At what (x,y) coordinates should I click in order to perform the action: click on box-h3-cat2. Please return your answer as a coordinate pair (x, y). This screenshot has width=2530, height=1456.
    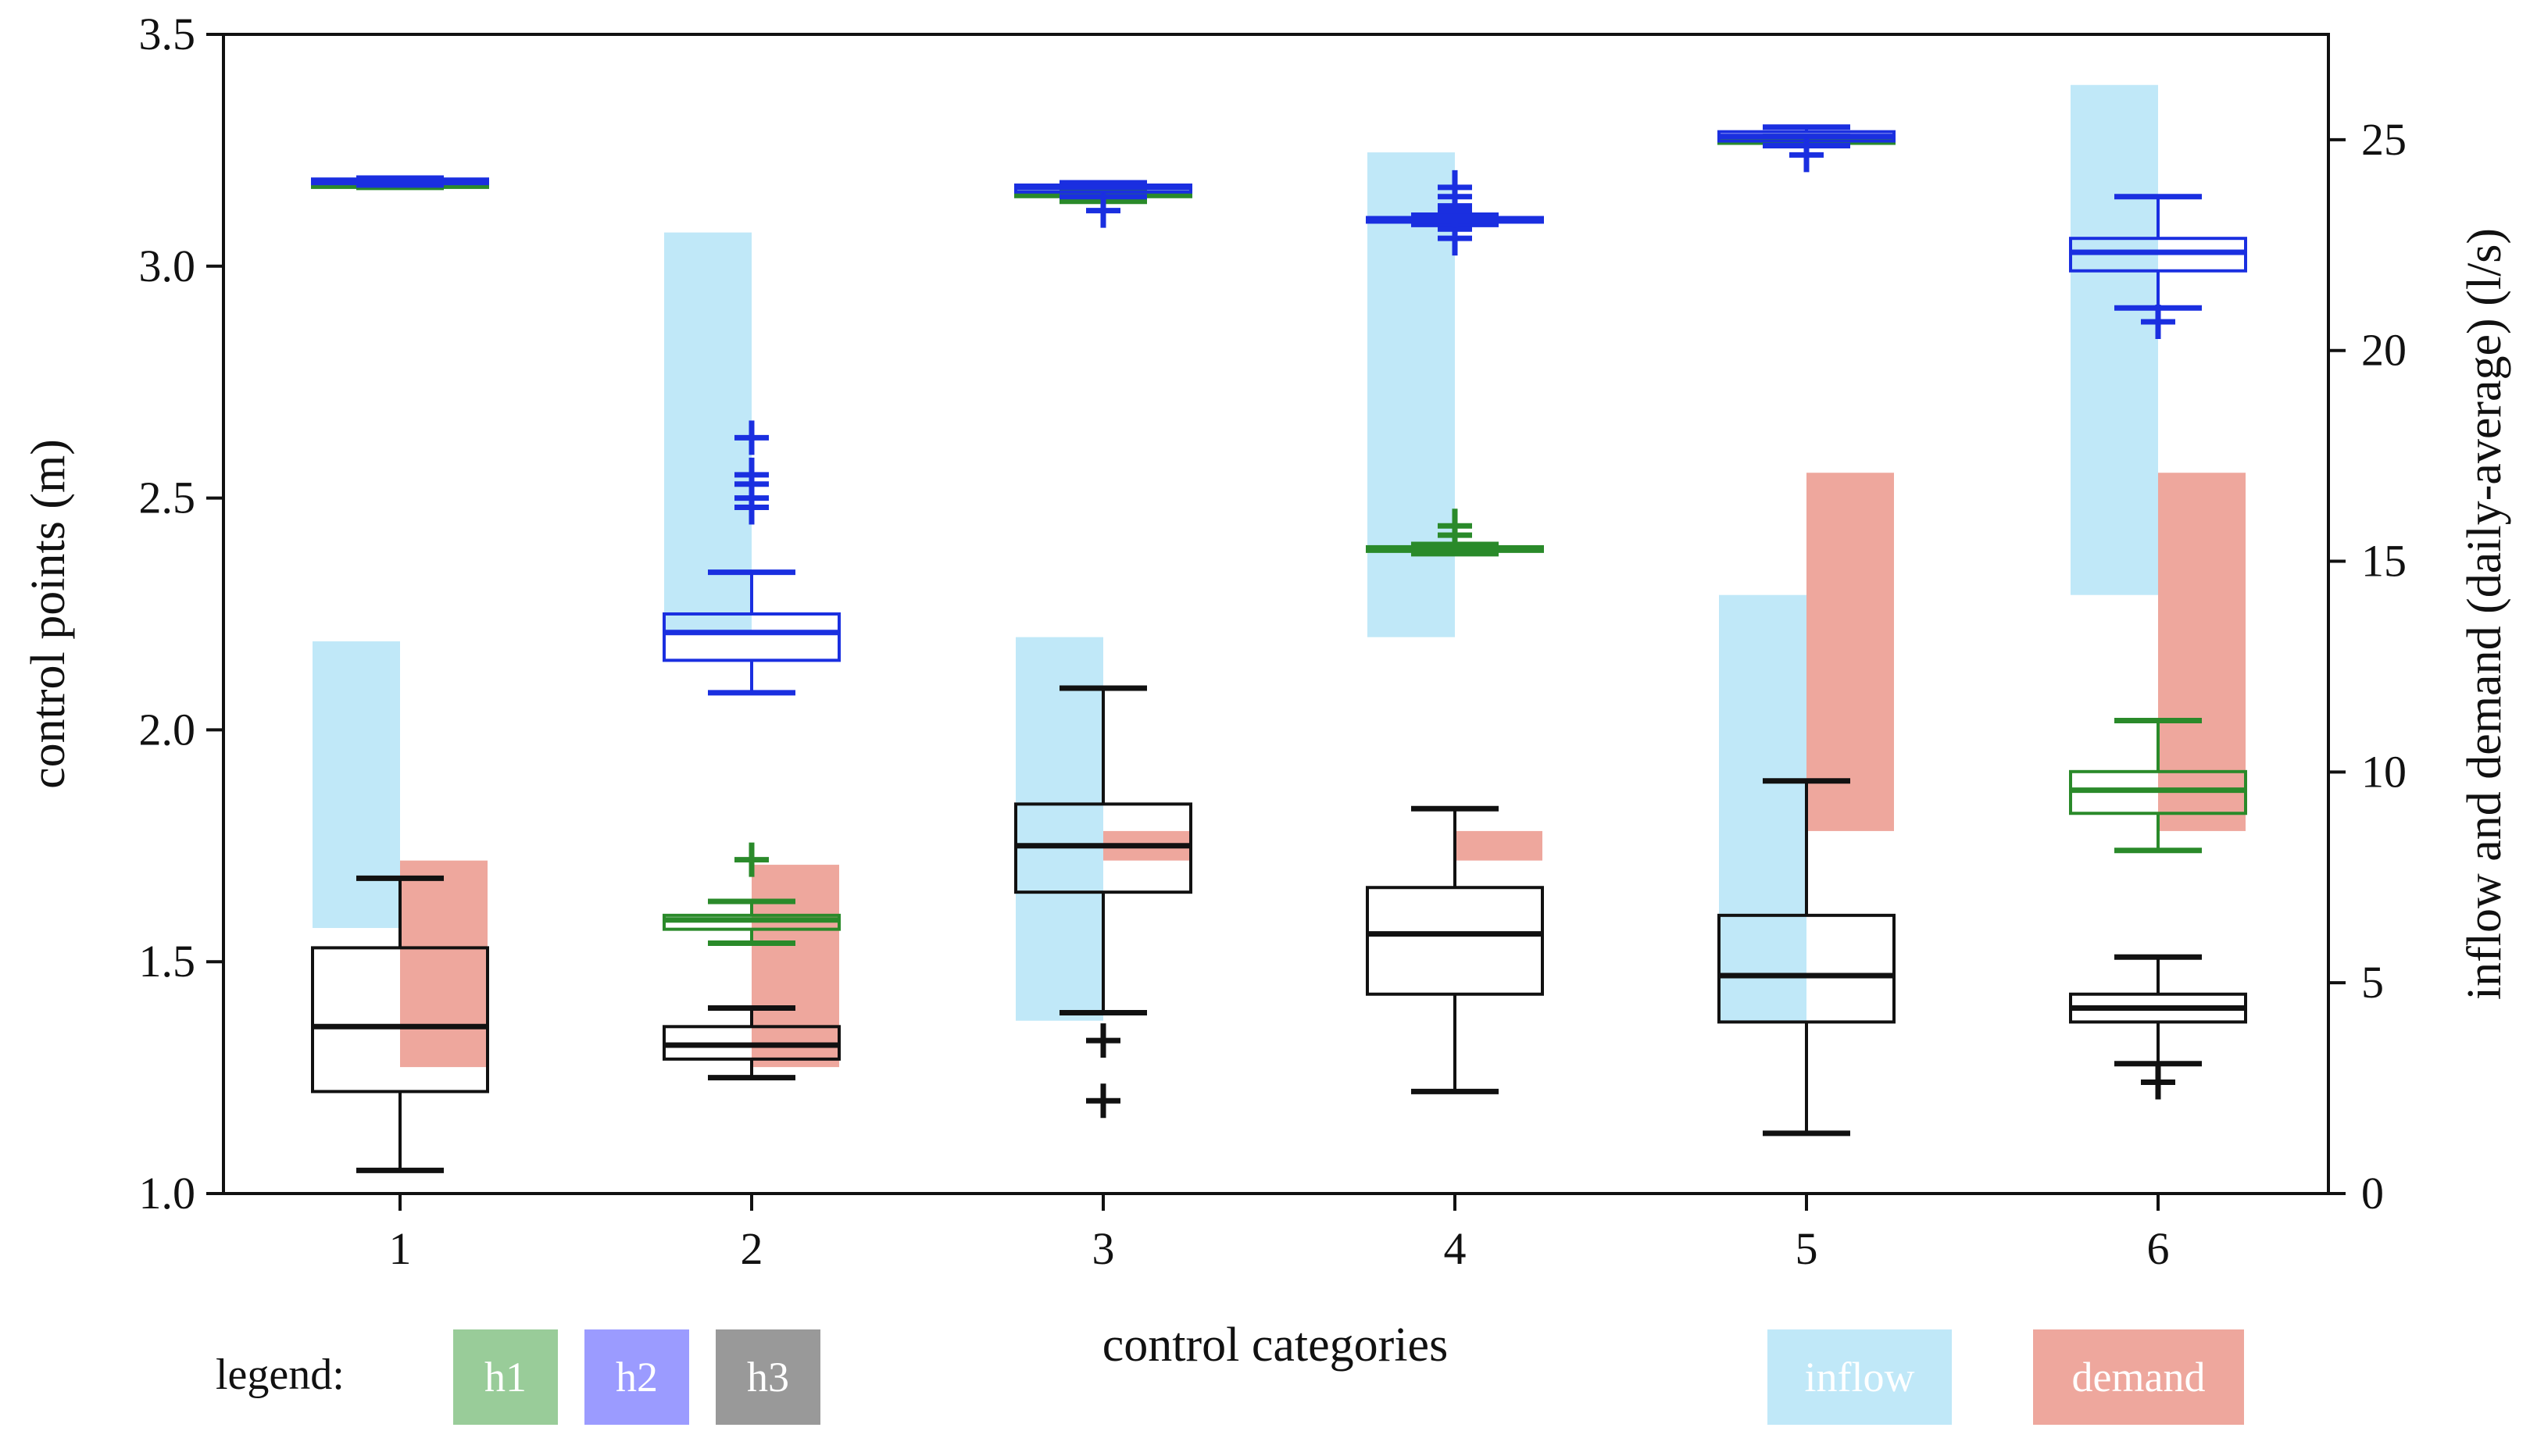
    Looking at the image, I should click on (752, 1043).